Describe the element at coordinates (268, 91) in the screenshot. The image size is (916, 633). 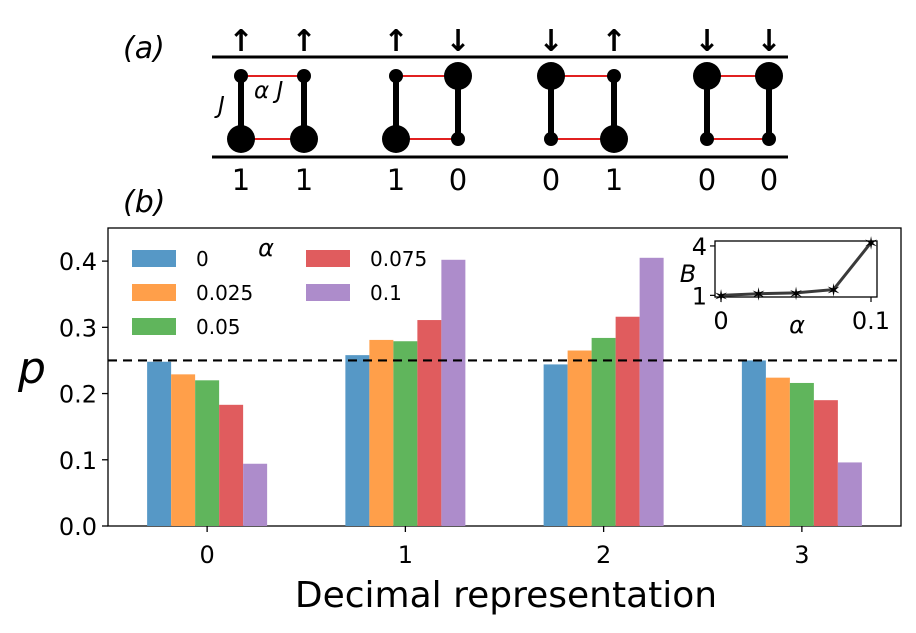
I see `coupling-alpha-j-label: α J` at that location.